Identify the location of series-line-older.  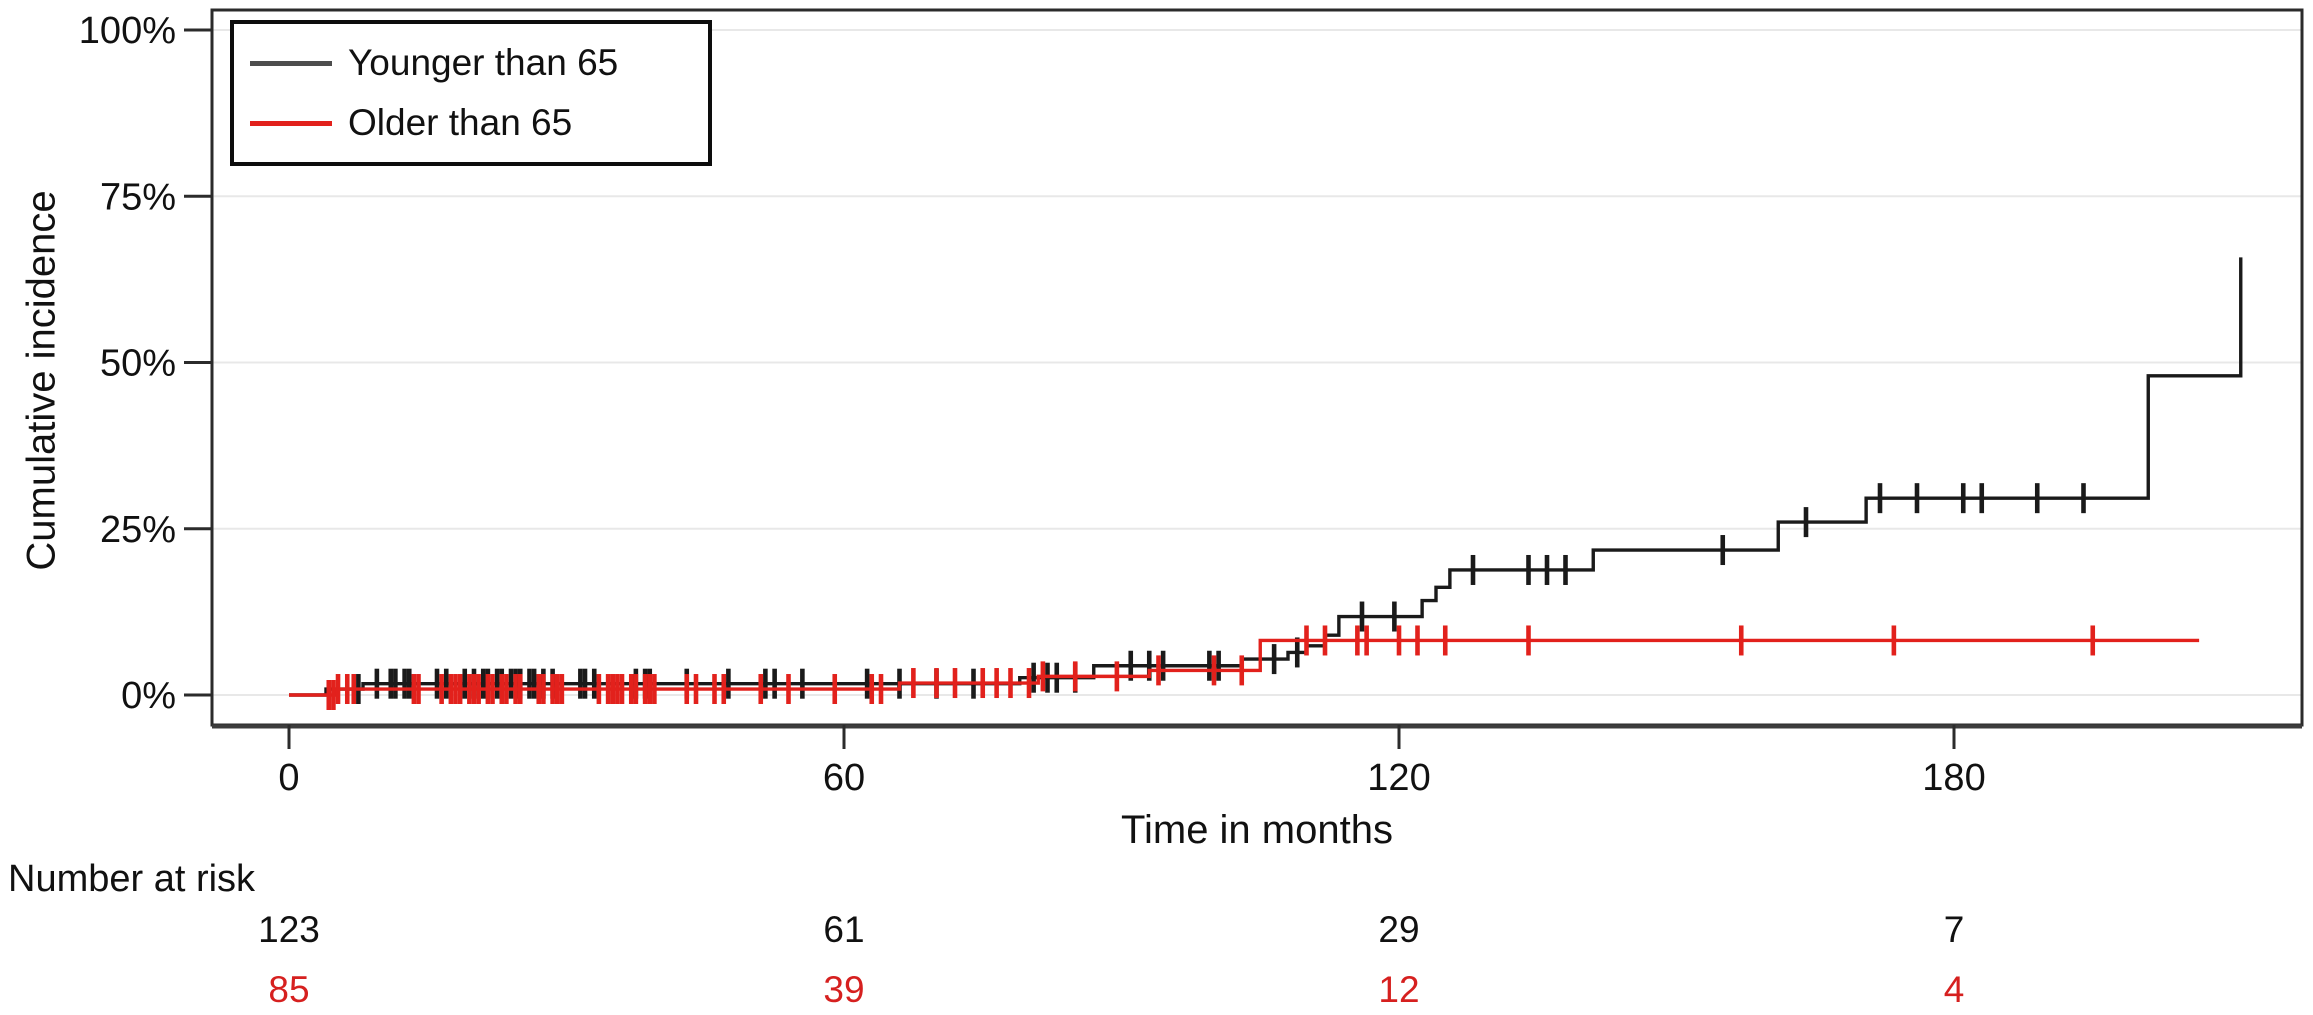
(1244, 667).